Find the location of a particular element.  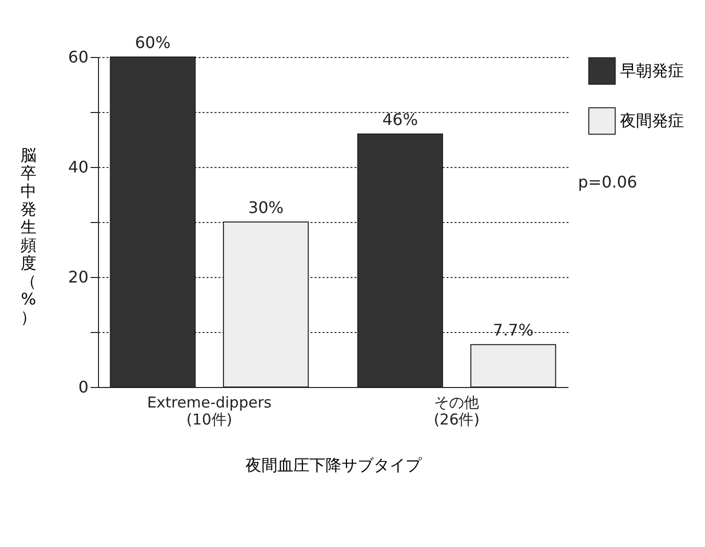

legend-label: 早朝発症 is located at coordinates (652, 70).